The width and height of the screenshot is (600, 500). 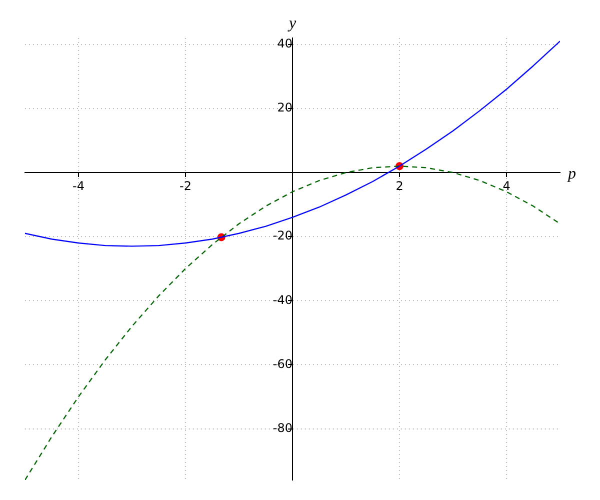 What do you see at coordinates (506, 185) in the screenshot?
I see `x-tick-label: 4` at bounding box center [506, 185].